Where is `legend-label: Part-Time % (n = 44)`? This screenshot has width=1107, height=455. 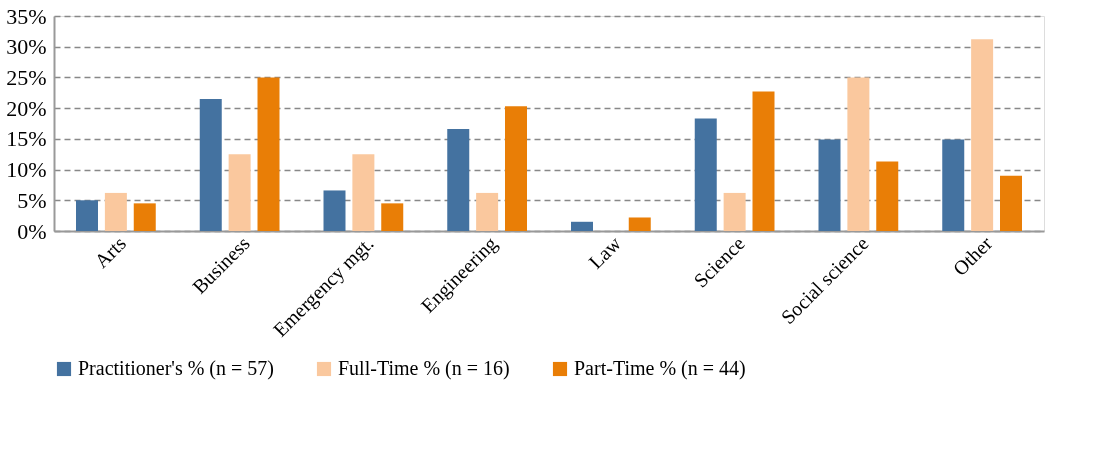 legend-label: Part-Time % (n = 44) is located at coordinates (660, 368).